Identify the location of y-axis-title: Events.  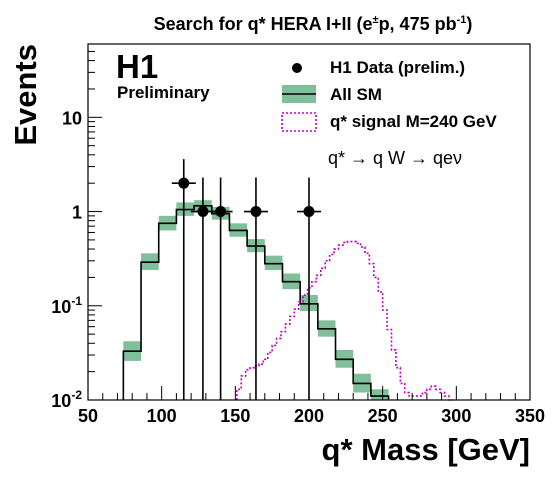
(25, 95).